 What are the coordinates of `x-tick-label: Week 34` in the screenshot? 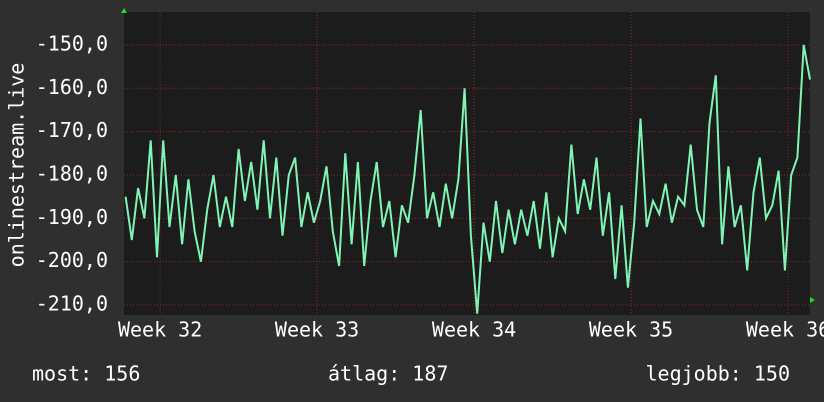 It's located at (474, 330).